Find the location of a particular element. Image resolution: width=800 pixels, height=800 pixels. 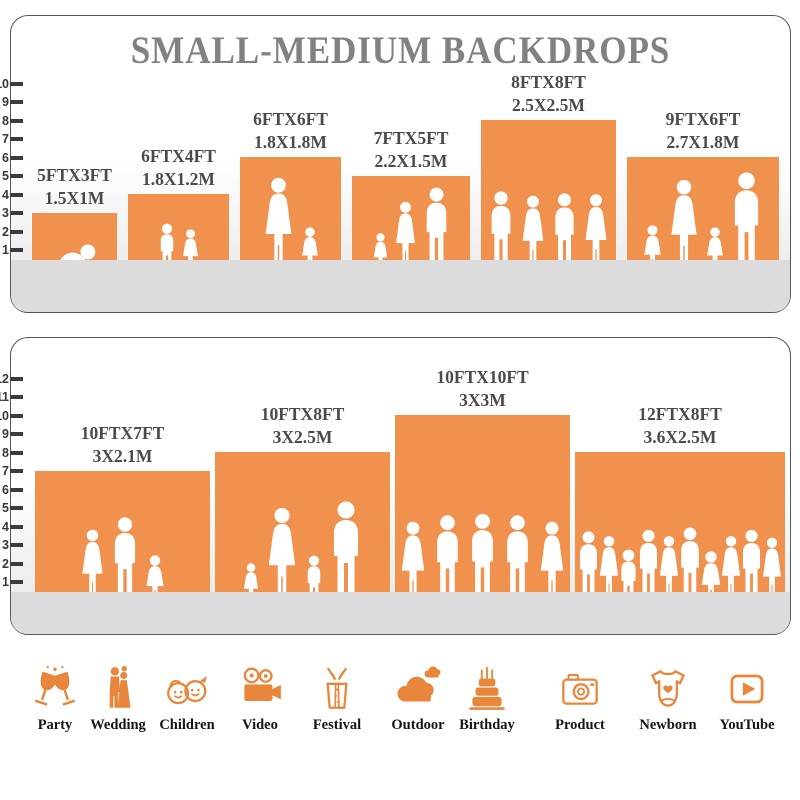

bar-size-label: 7FTX5FT 2.2X1.5M is located at coordinates (411, 149).